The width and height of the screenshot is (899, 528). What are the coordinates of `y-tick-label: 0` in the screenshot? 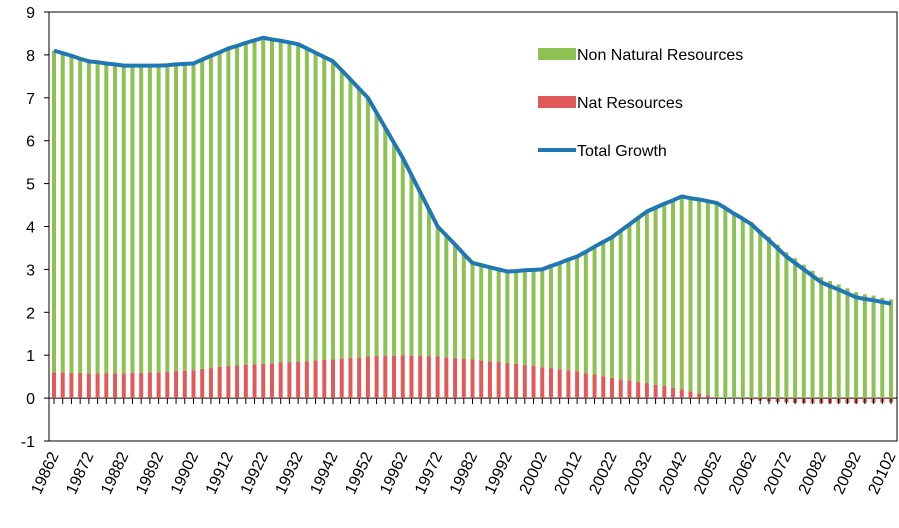 It's located at (30, 399).